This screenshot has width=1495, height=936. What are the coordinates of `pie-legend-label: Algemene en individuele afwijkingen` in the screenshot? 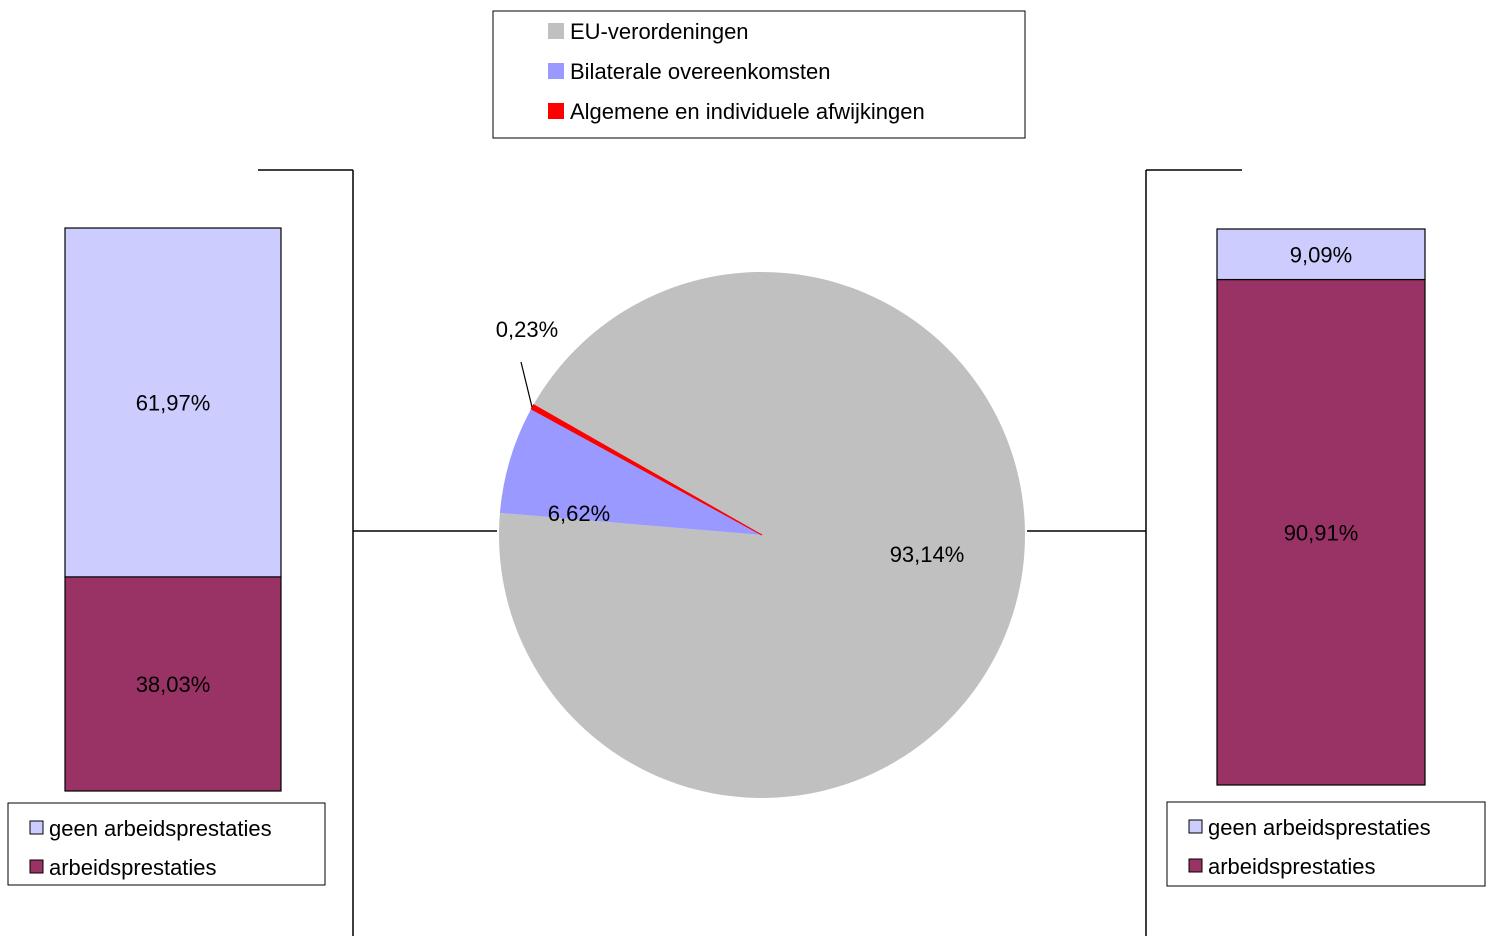 It's located at (747, 111).